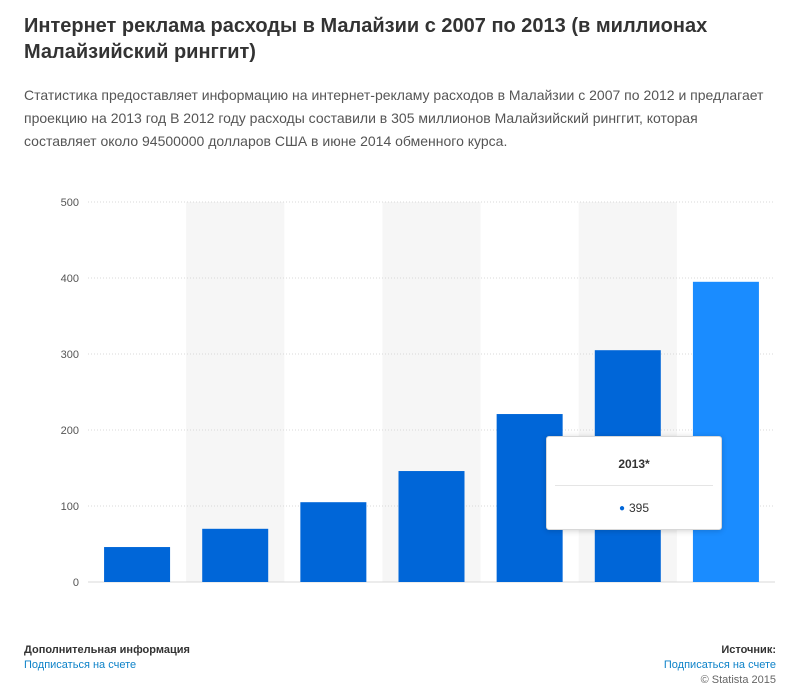  Describe the element at coordinates (333, 542) in the screenshot. I see `bar-2009` at that location.